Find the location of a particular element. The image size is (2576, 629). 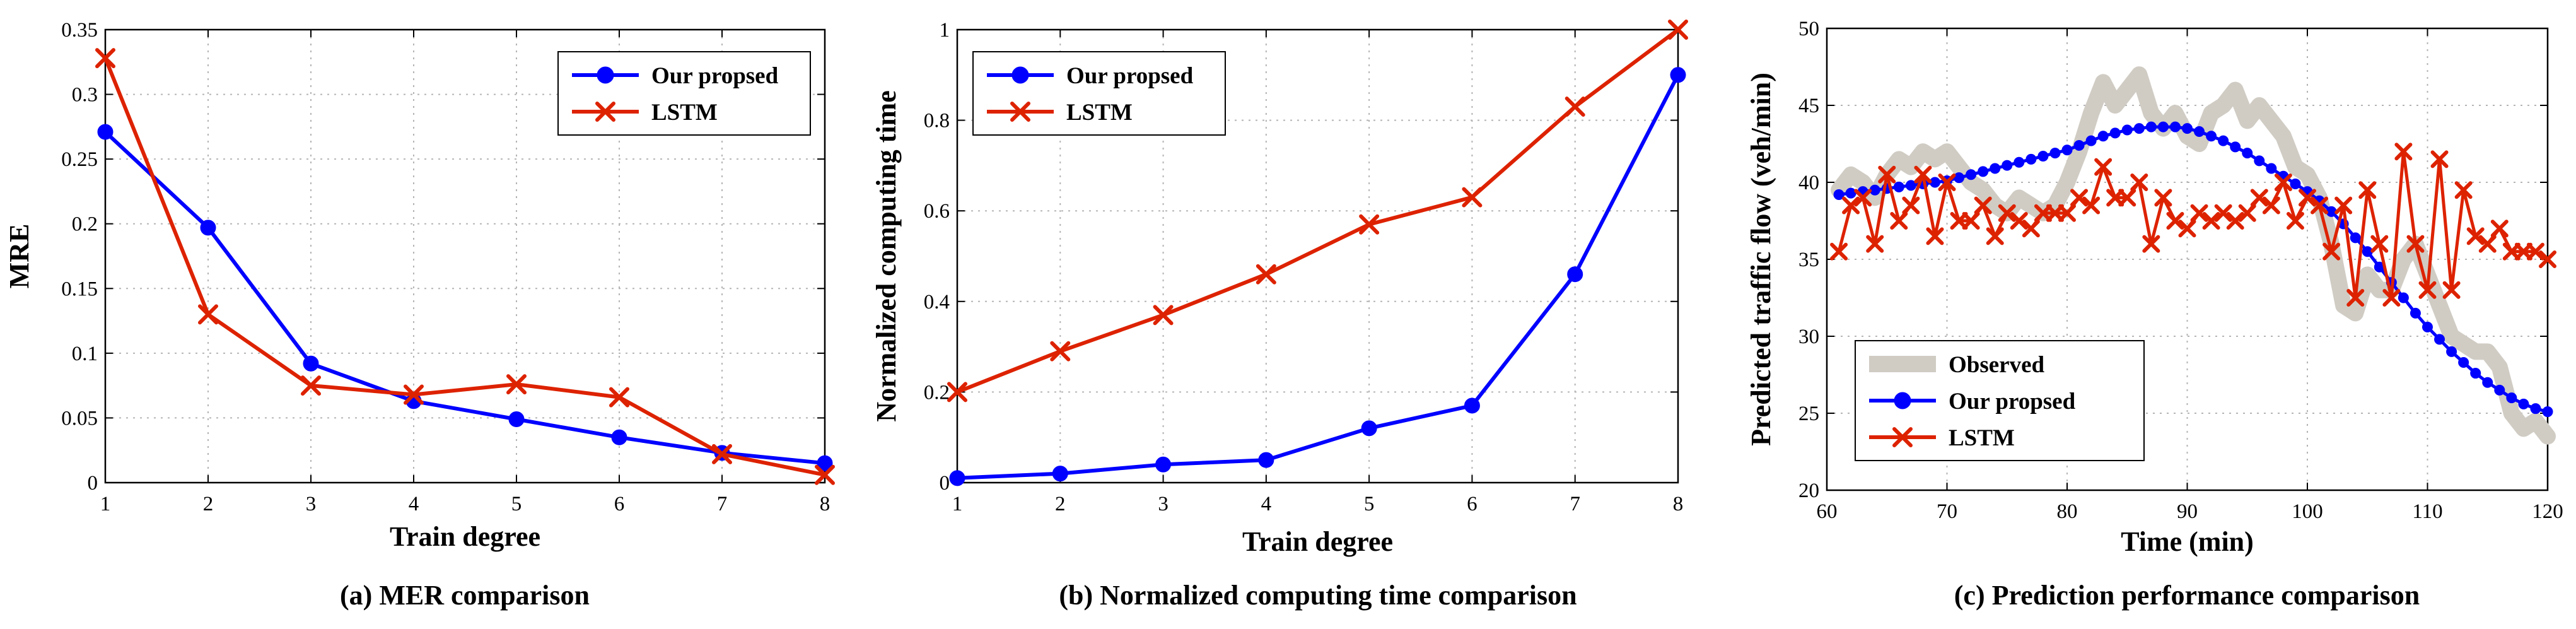

legend-label: LSTM is located at coordinates (1982, 438).